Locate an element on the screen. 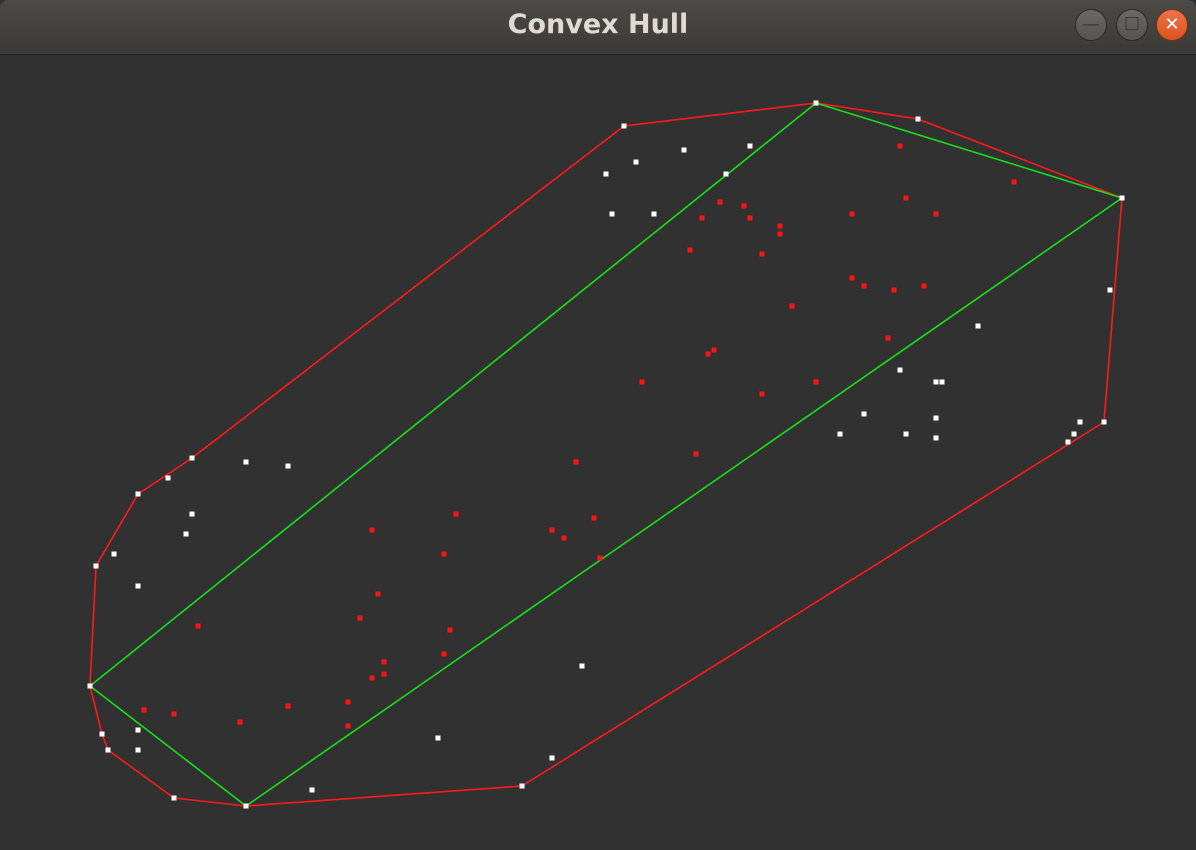  minimize-button: — is located at coordinates (1091, 25).